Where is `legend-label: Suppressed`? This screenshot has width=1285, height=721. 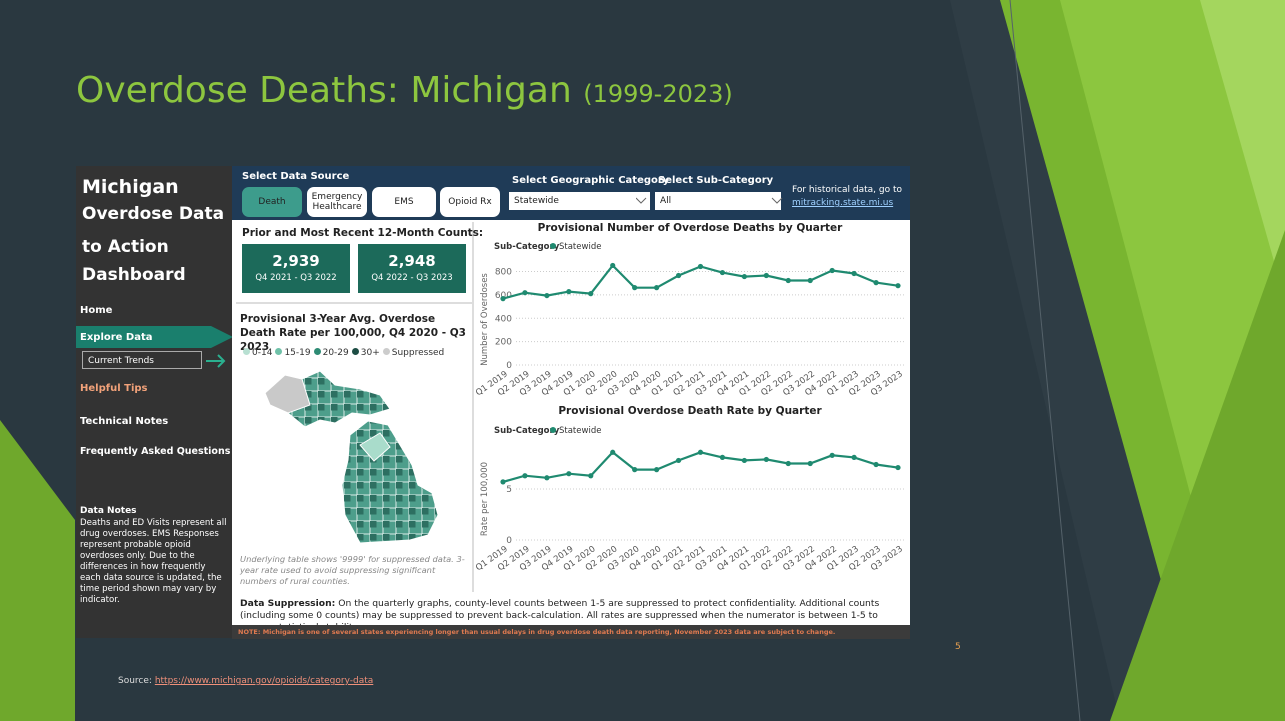 legend-label: Suppressed is located at coordinates (418, 353).